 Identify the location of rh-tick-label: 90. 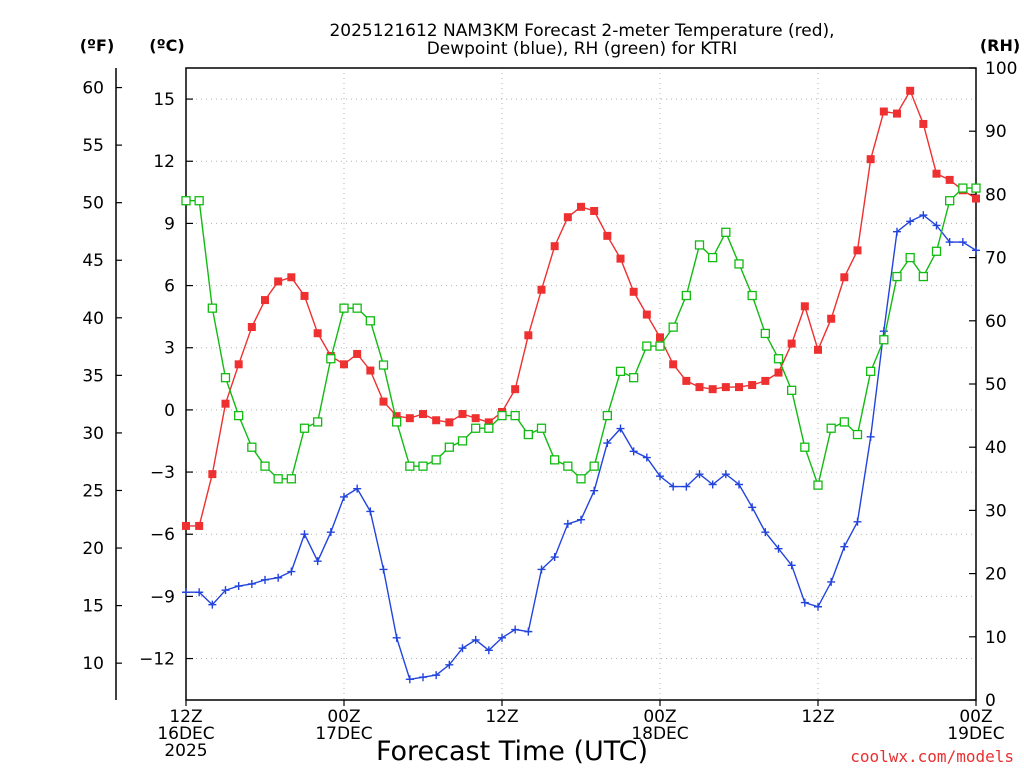
(996, 132).